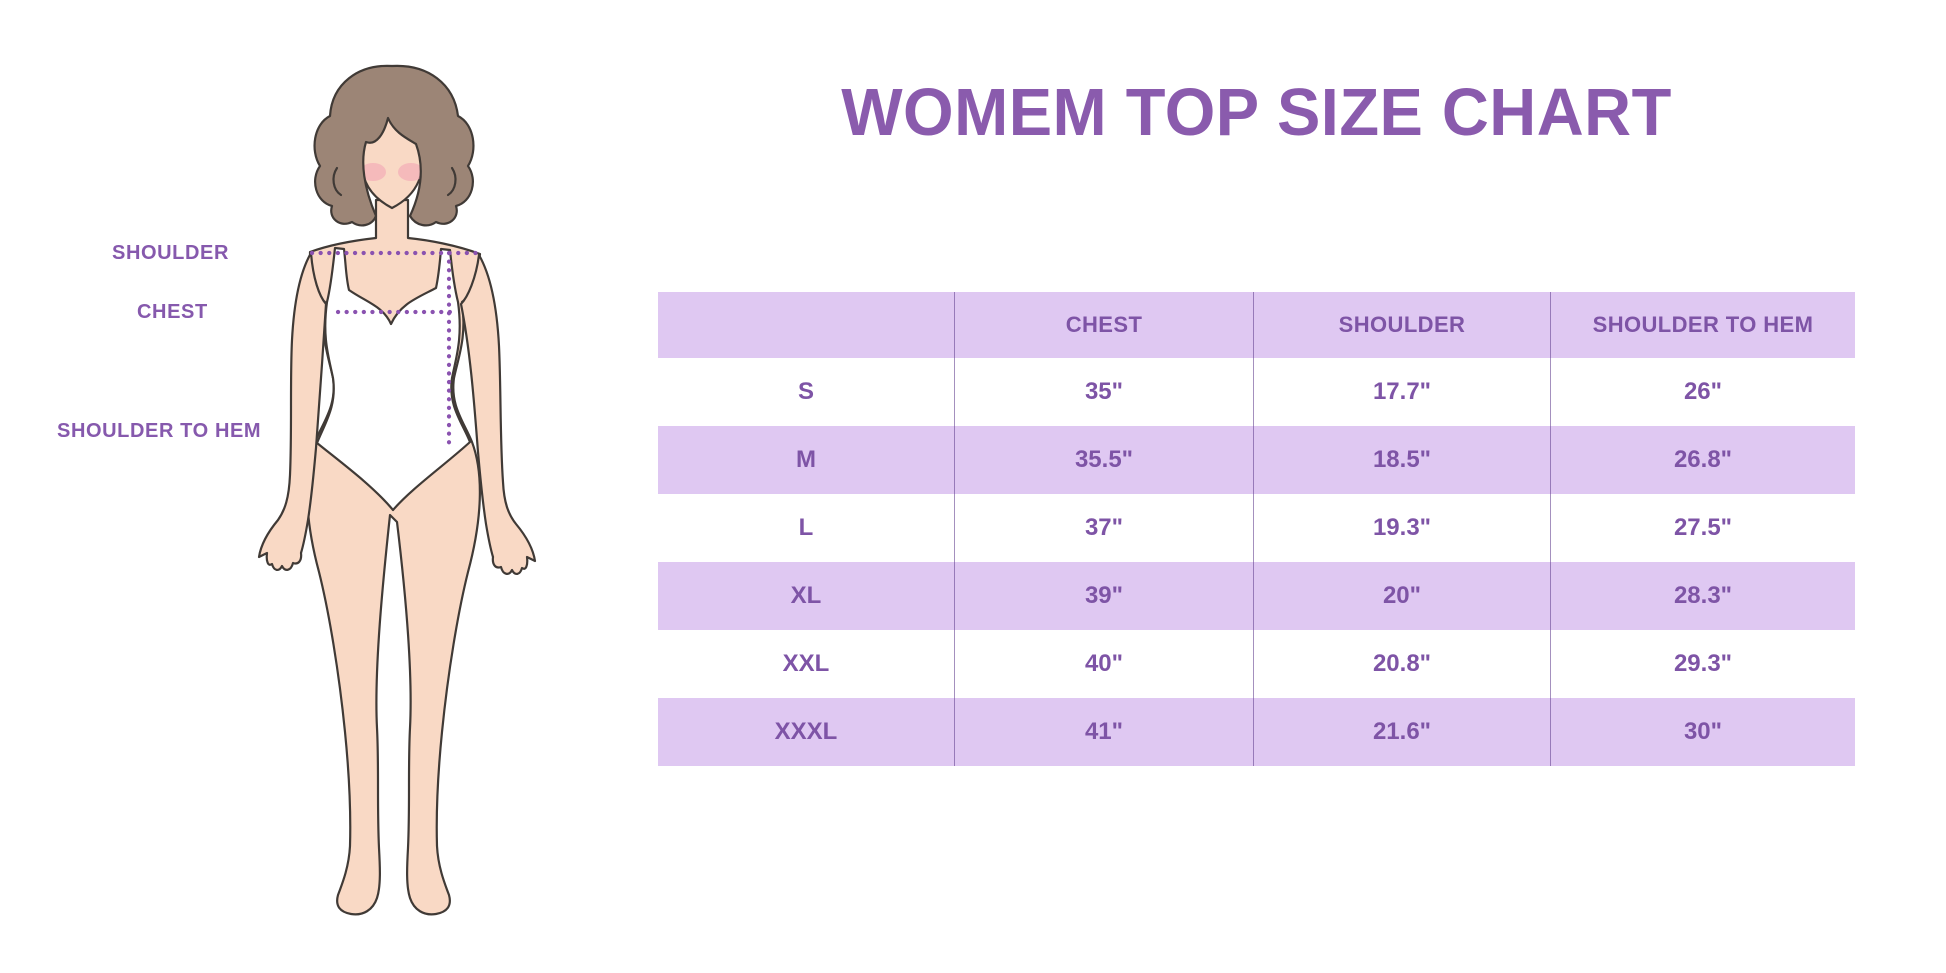 This screenshot has width=1946, height=973. Describe the element at coordinates (1702, 732) in the screenshot. I see `shoulder-to-hem-cell: 30"` at that location.